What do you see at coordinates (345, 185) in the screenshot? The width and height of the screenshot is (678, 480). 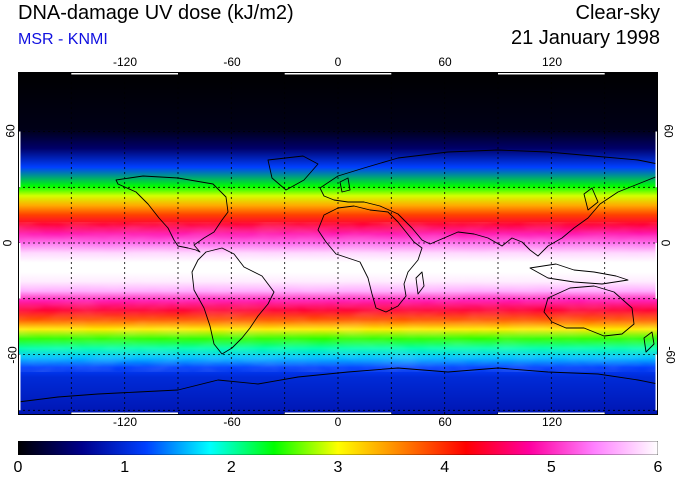 I see `coast-uk` at bounding box center [345, 185].